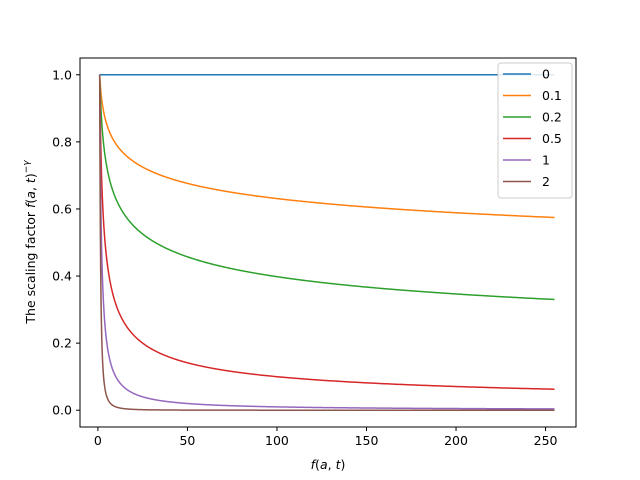  Describe the element at coordinates (98, 440) in the screenshot. I see `x-tick-label: 0` at that location.